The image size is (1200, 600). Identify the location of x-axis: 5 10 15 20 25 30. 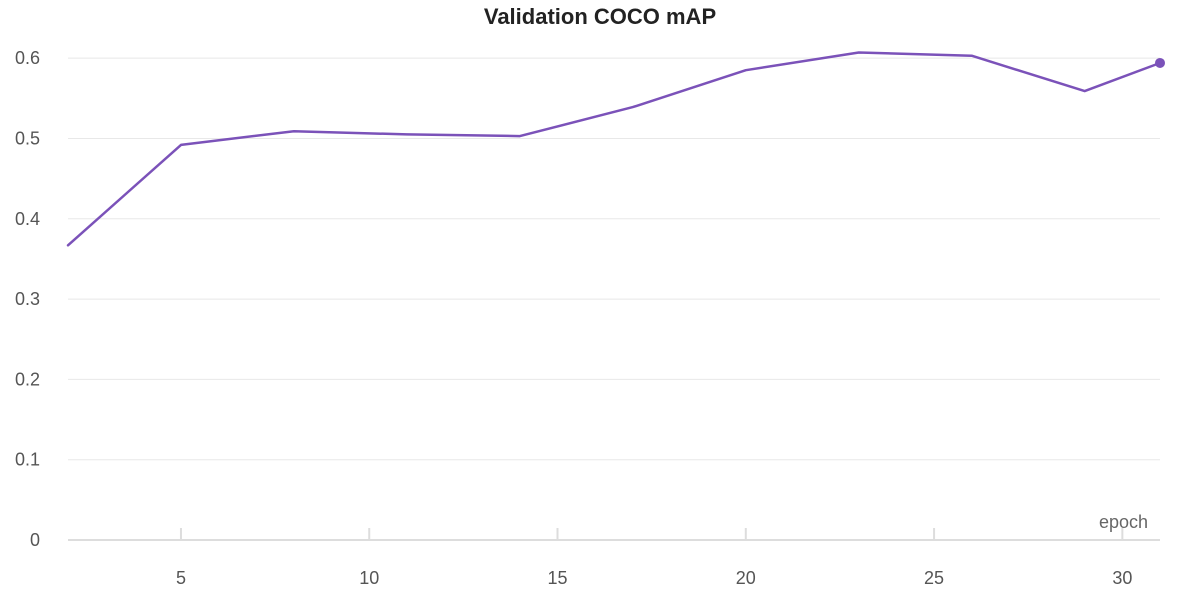
(614, 558).